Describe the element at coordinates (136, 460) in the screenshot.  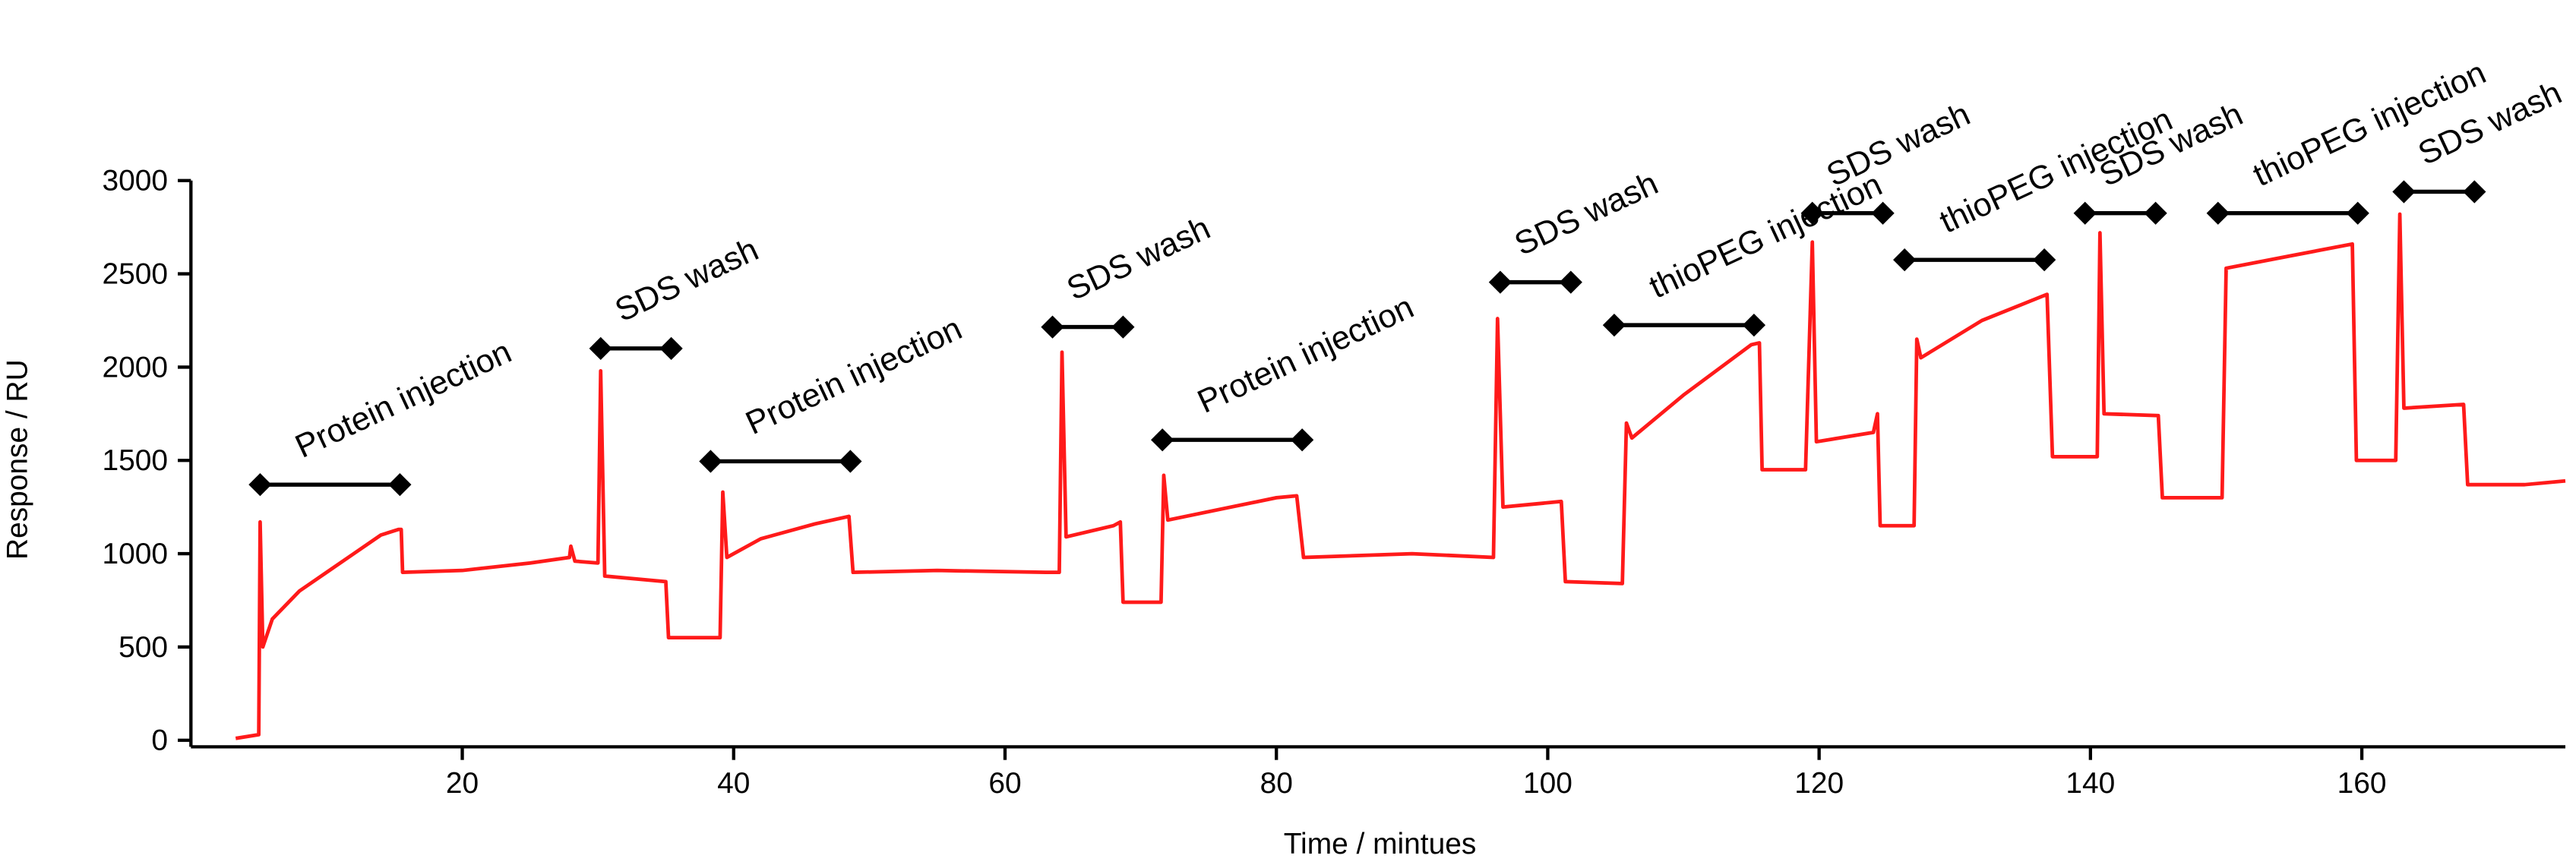
I see `y-tick-label: 1500` at that location.